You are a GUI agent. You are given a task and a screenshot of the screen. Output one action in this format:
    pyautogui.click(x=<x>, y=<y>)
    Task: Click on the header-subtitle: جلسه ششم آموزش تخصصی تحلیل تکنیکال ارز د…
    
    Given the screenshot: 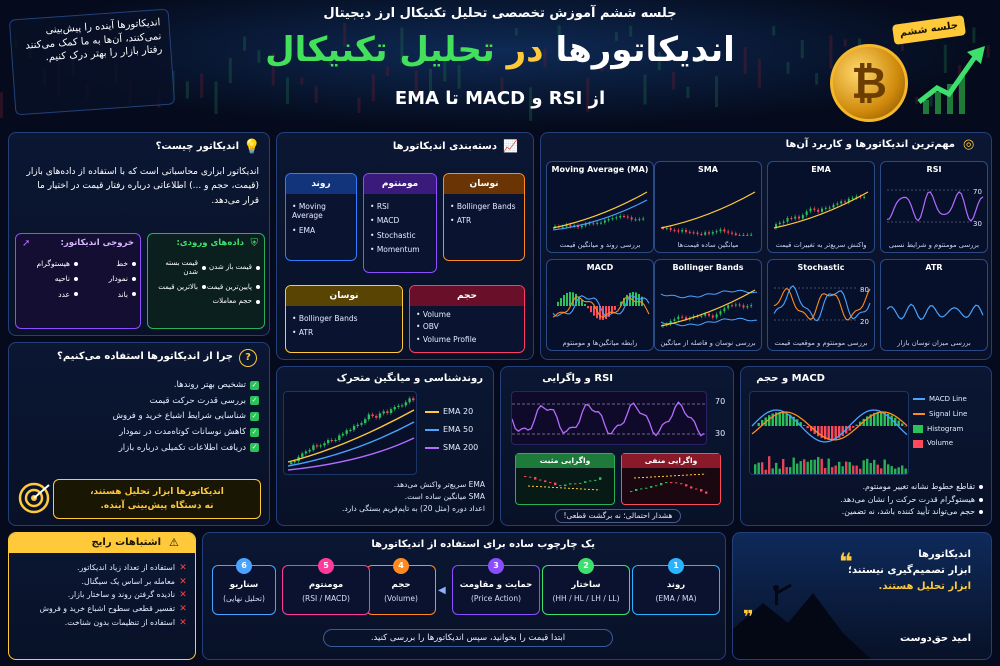 What is the action you would take?
    pyautogui.click(x=500, y=13)
    